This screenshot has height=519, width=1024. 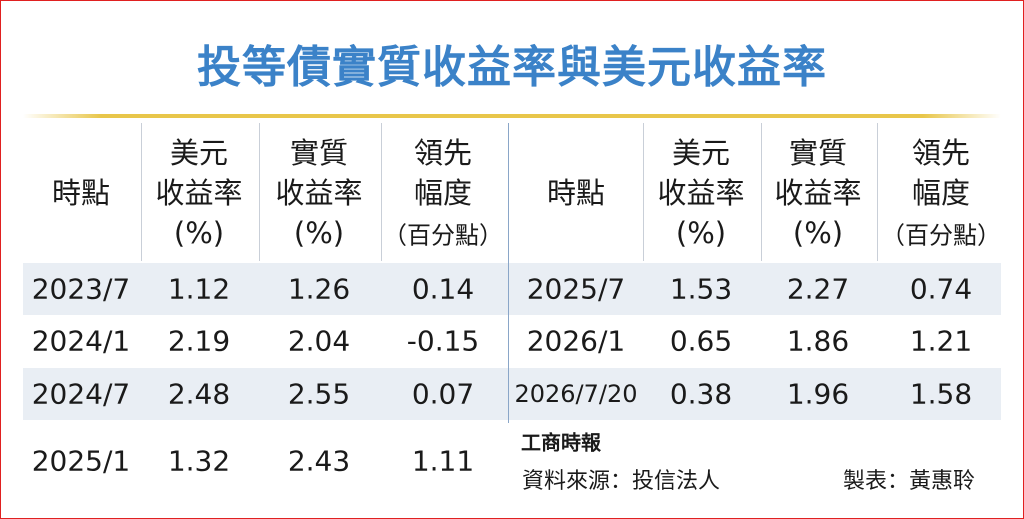 I want to click on table-cell: 2026/1, so click(x=576, y=341).